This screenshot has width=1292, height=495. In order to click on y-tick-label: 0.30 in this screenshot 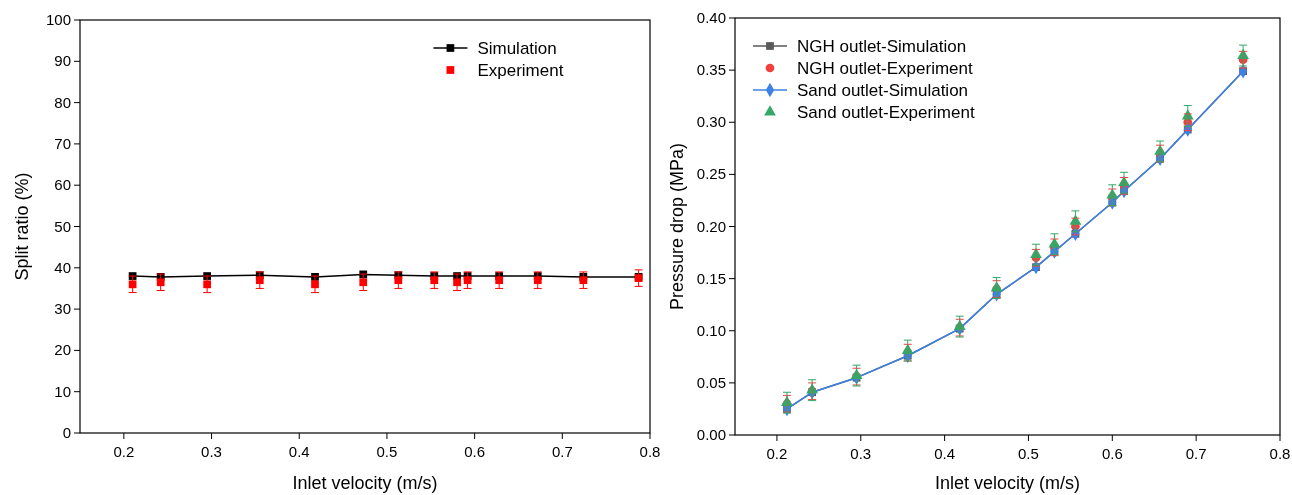, I will do `click(711, 122)`.